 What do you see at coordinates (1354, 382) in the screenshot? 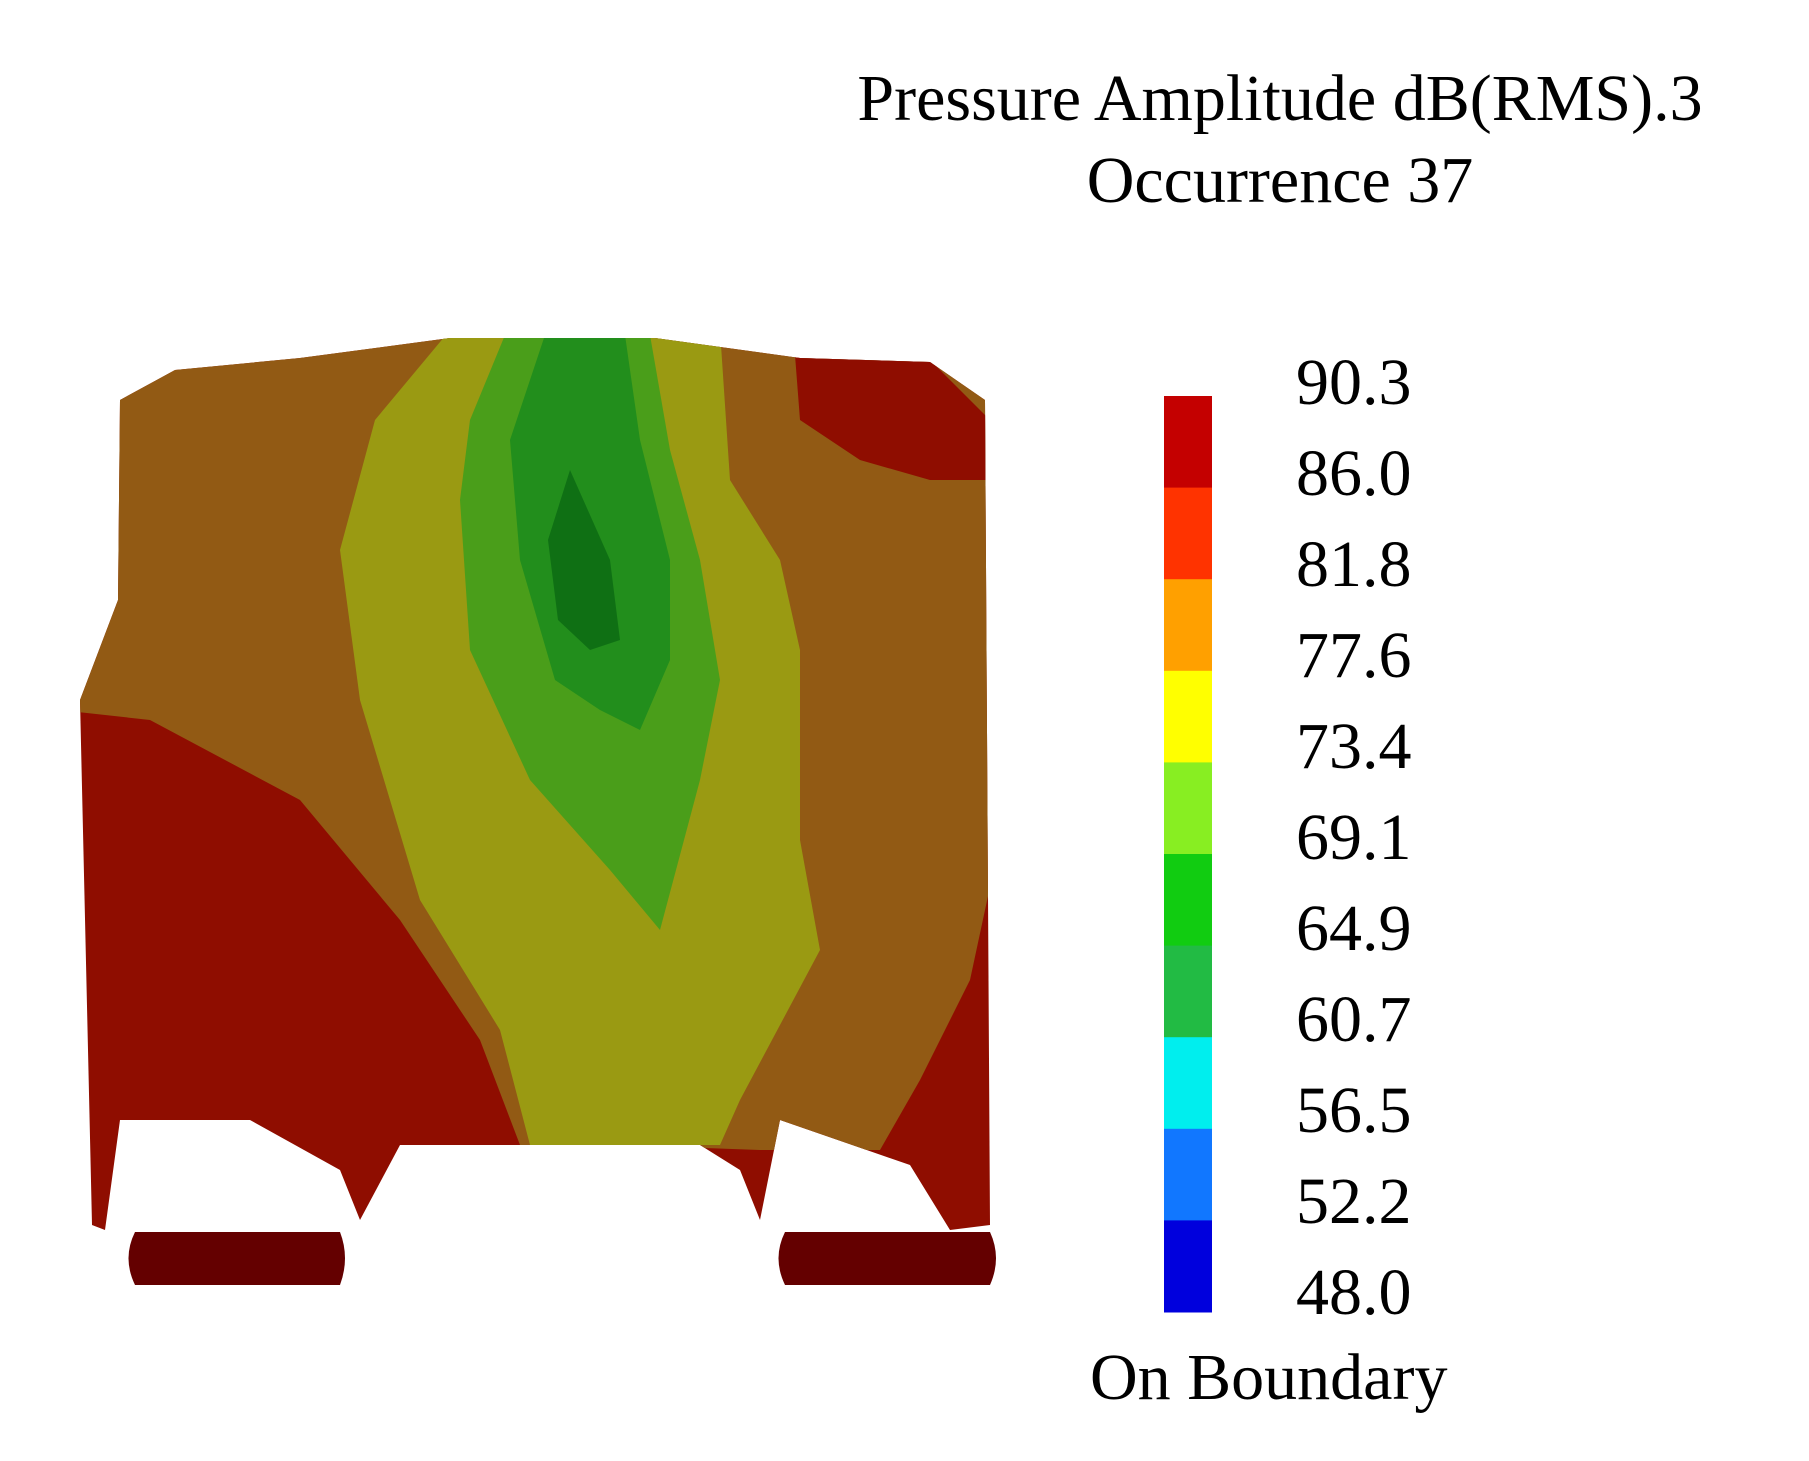
I see `colorbar-tick-label: 90.3` at bounding box center [1354, 382].